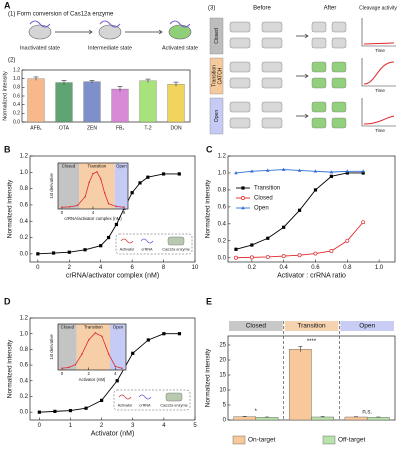 This screenshot has width=401, height=454. What do you see at coordinates (315, 268) in the screenshot?
I see `x-tick-label: 0.6` at bounding box center [315, 268].